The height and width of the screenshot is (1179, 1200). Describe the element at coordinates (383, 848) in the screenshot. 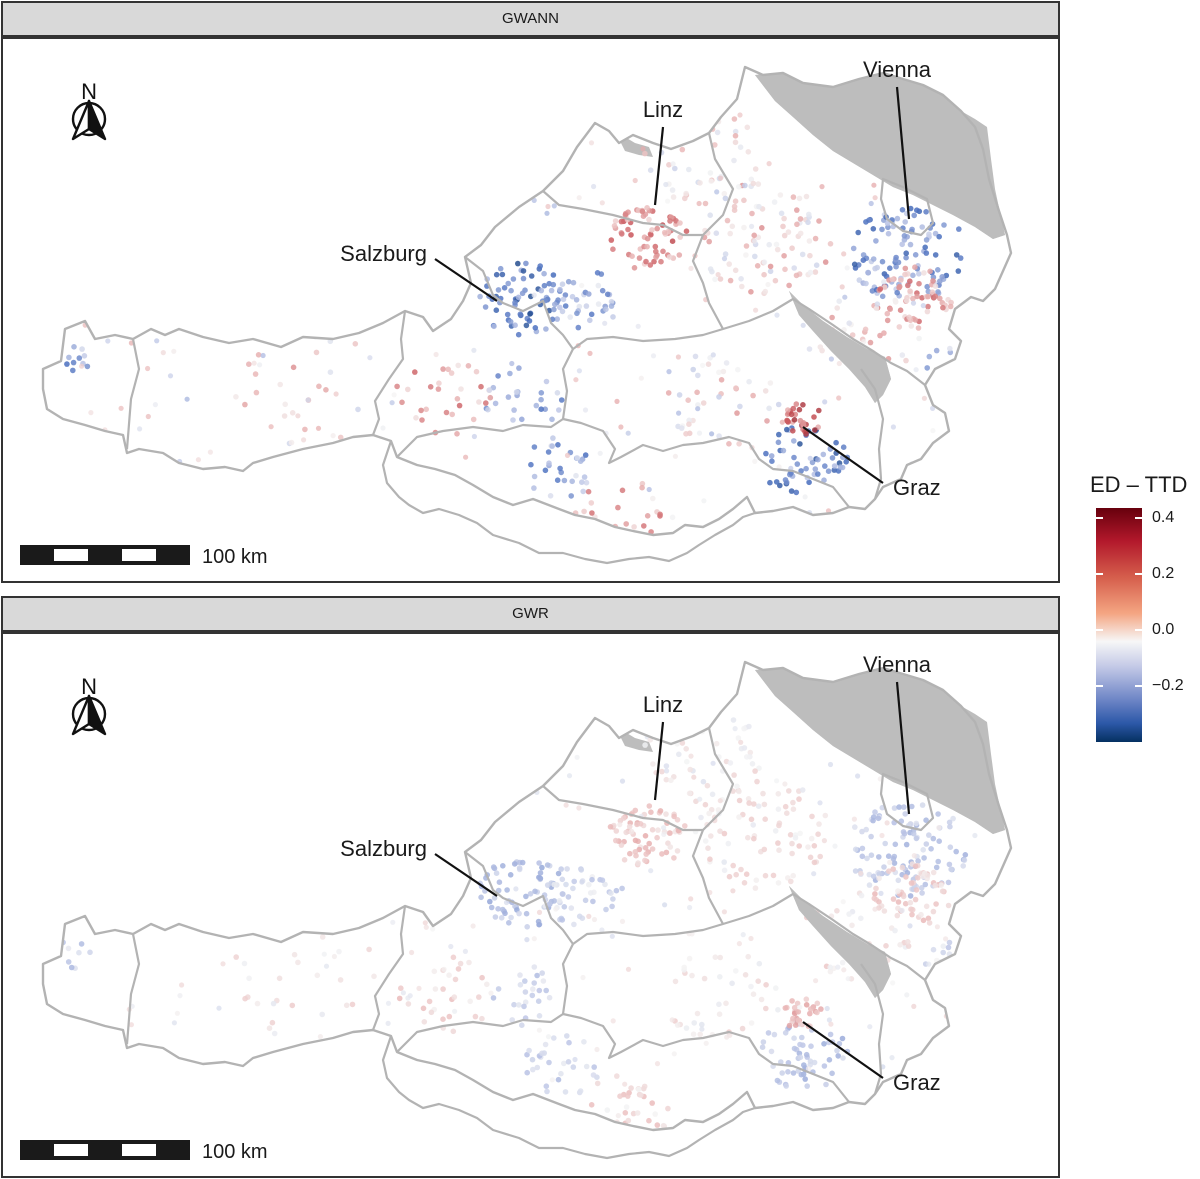

I see `city-name: Salzburg` at that location.